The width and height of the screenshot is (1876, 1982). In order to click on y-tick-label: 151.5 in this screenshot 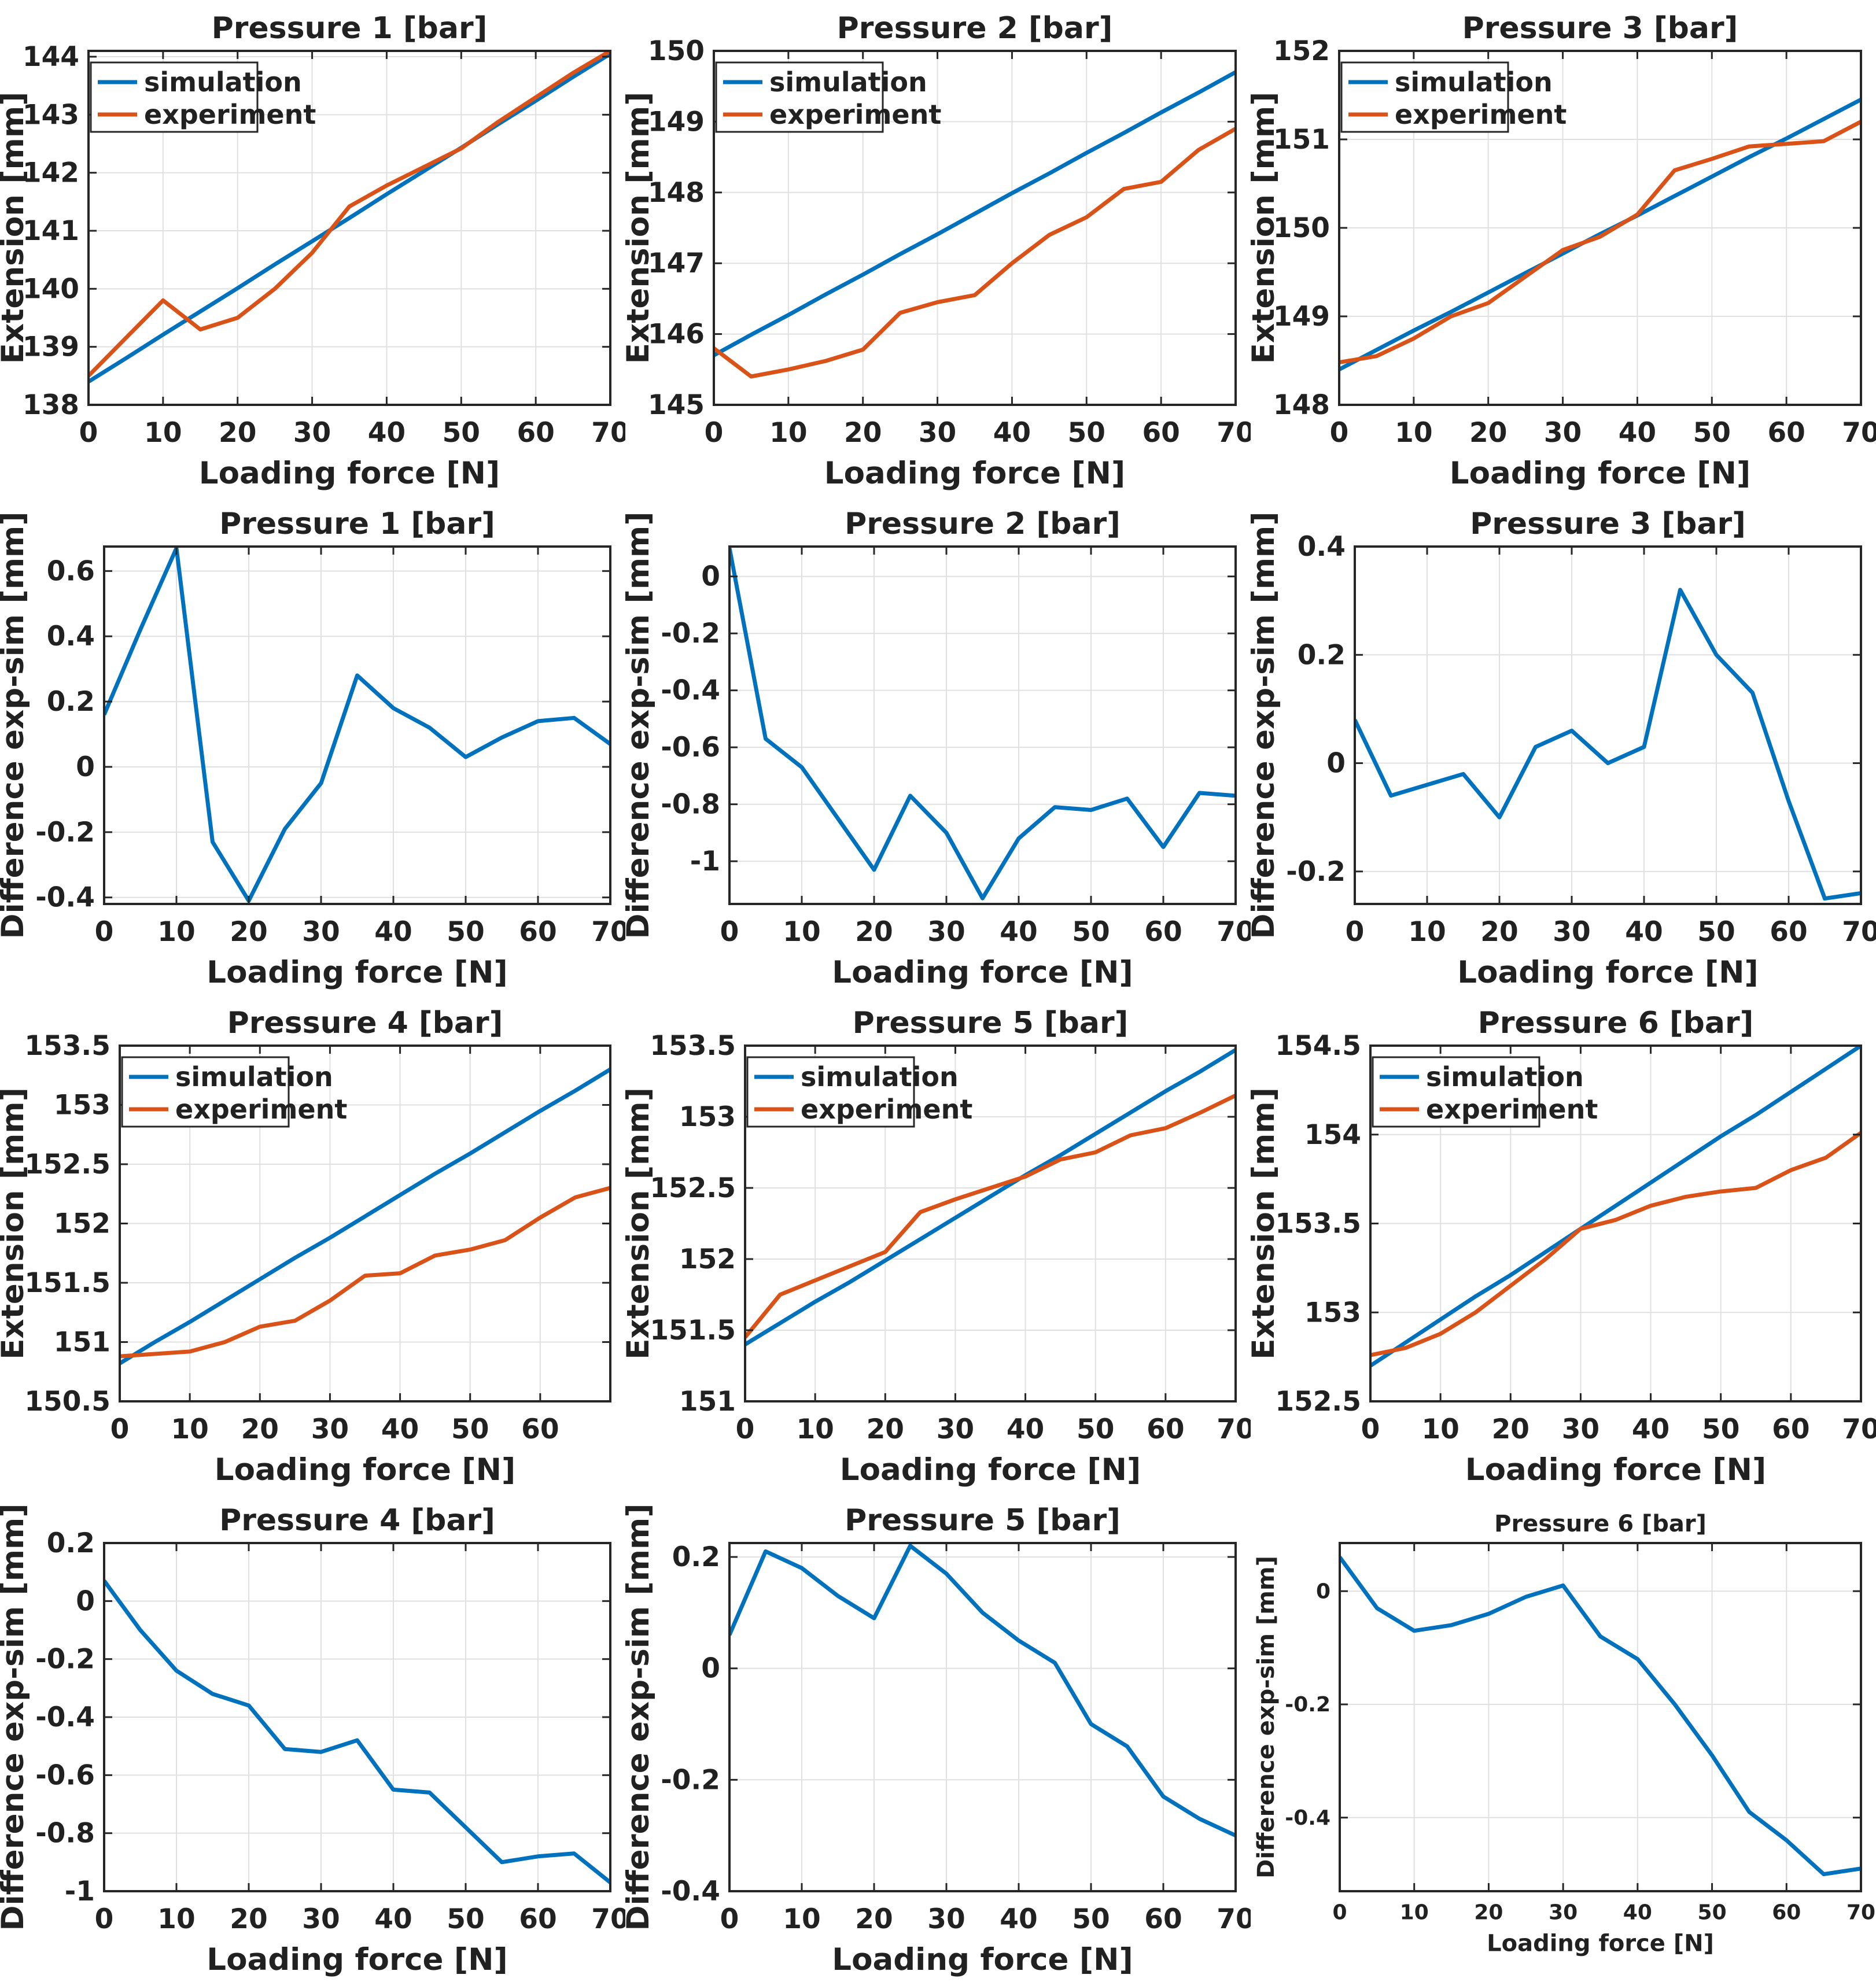, I will do `click(693, 1330)`.